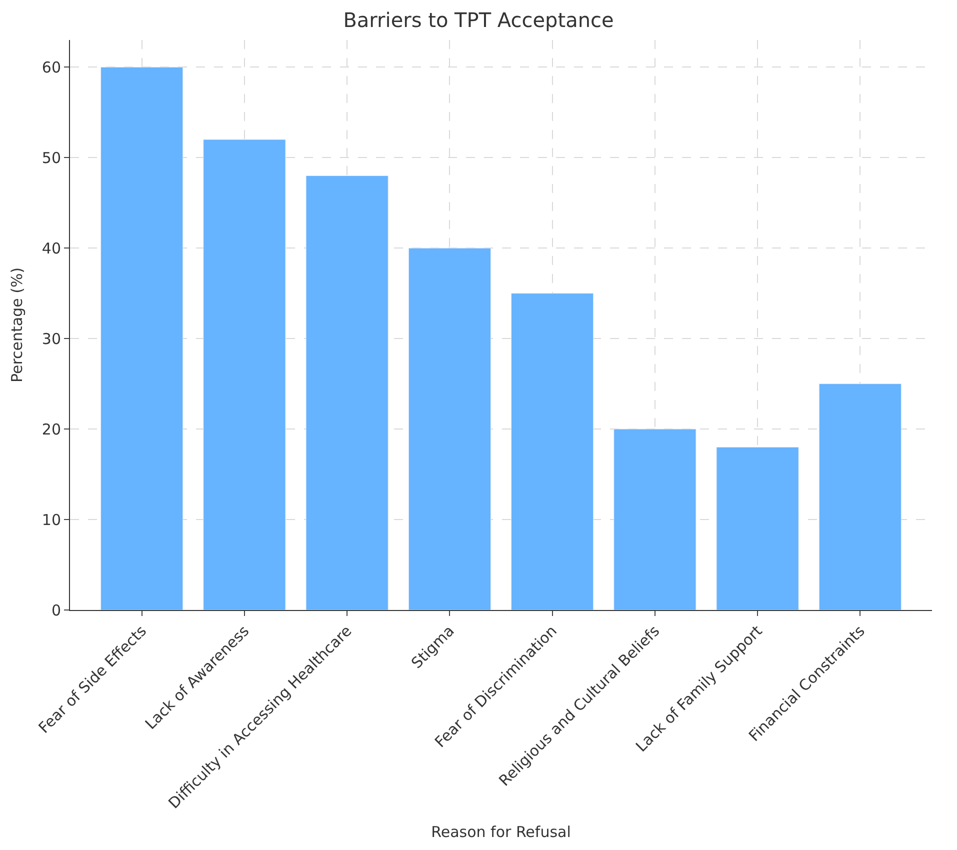 The image size is (957, 850). I want to click on y-tick-label: 50, so click(51, 157).